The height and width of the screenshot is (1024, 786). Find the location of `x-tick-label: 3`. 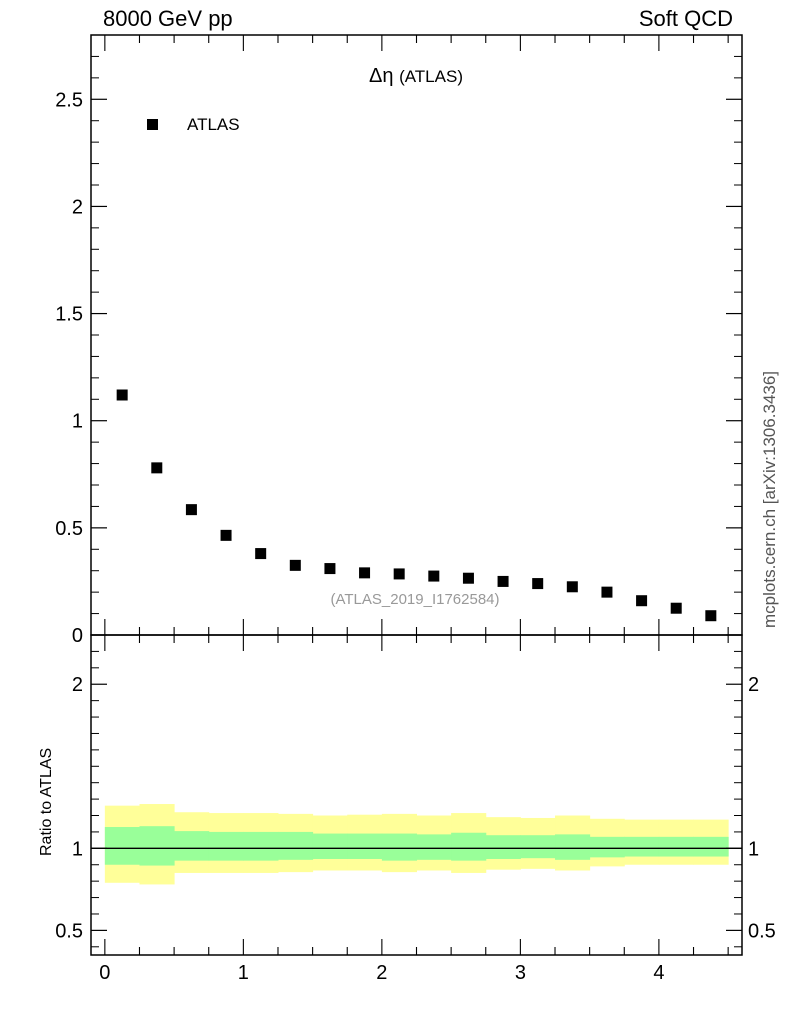

x-tick-label: 3 is located at coordinates (520, 973).